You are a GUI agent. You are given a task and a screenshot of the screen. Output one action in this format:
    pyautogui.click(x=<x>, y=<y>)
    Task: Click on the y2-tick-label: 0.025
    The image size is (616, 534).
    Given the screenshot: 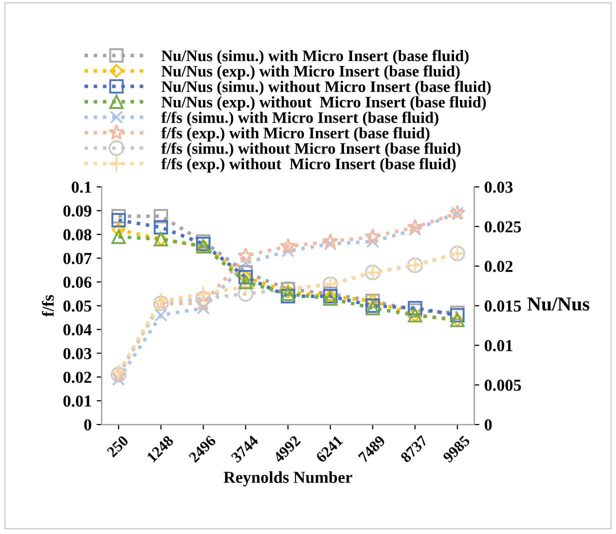 What is the action you would take?
    pyautogui.click(x=502, y=227)
    